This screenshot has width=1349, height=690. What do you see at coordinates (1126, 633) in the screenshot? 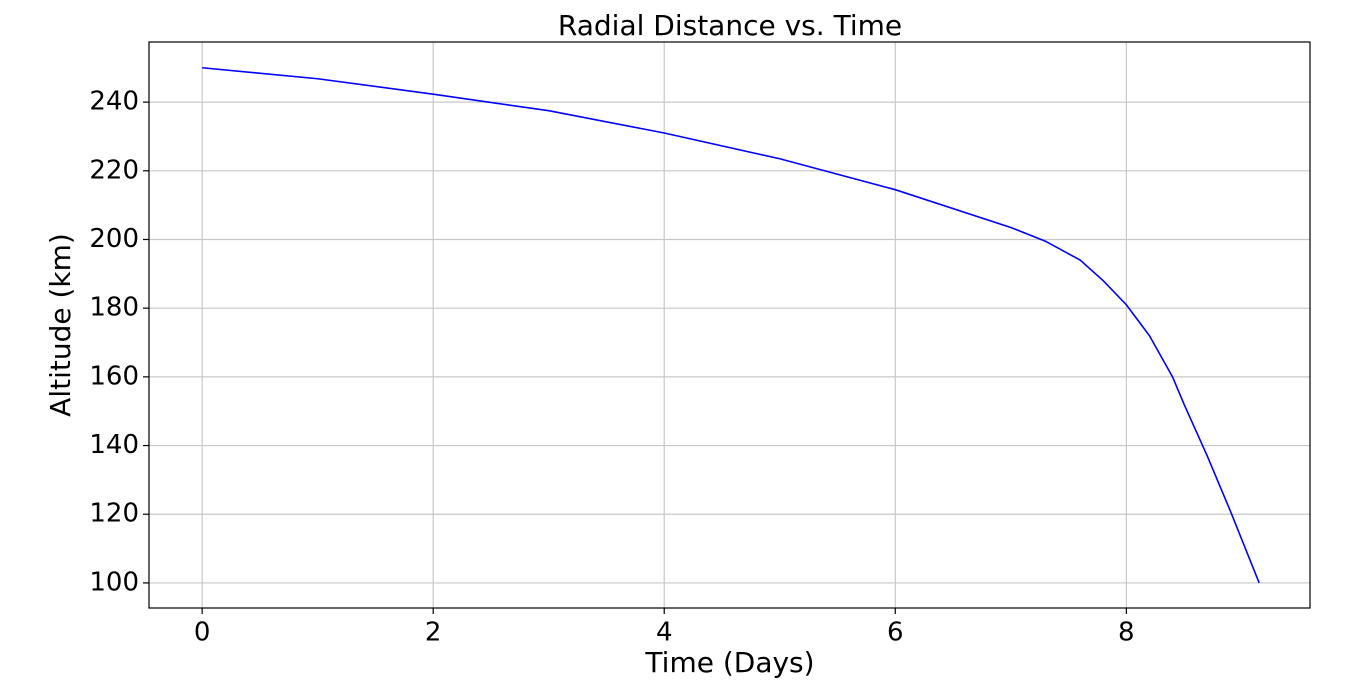
I see `x-tick-label: 8` at bounding box center [1126, 633].